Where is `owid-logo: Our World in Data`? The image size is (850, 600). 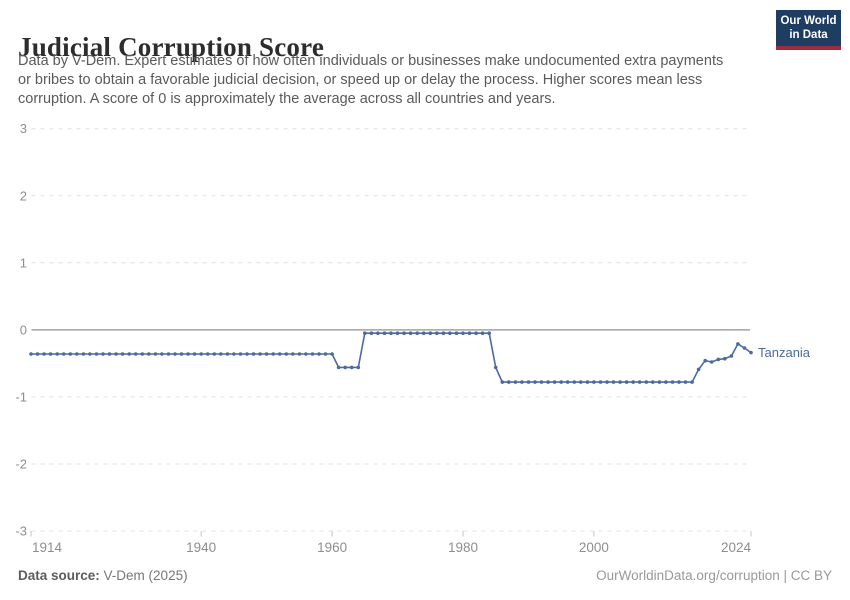 owid-logo: Our World in Data is located at coordinates (808, 30).